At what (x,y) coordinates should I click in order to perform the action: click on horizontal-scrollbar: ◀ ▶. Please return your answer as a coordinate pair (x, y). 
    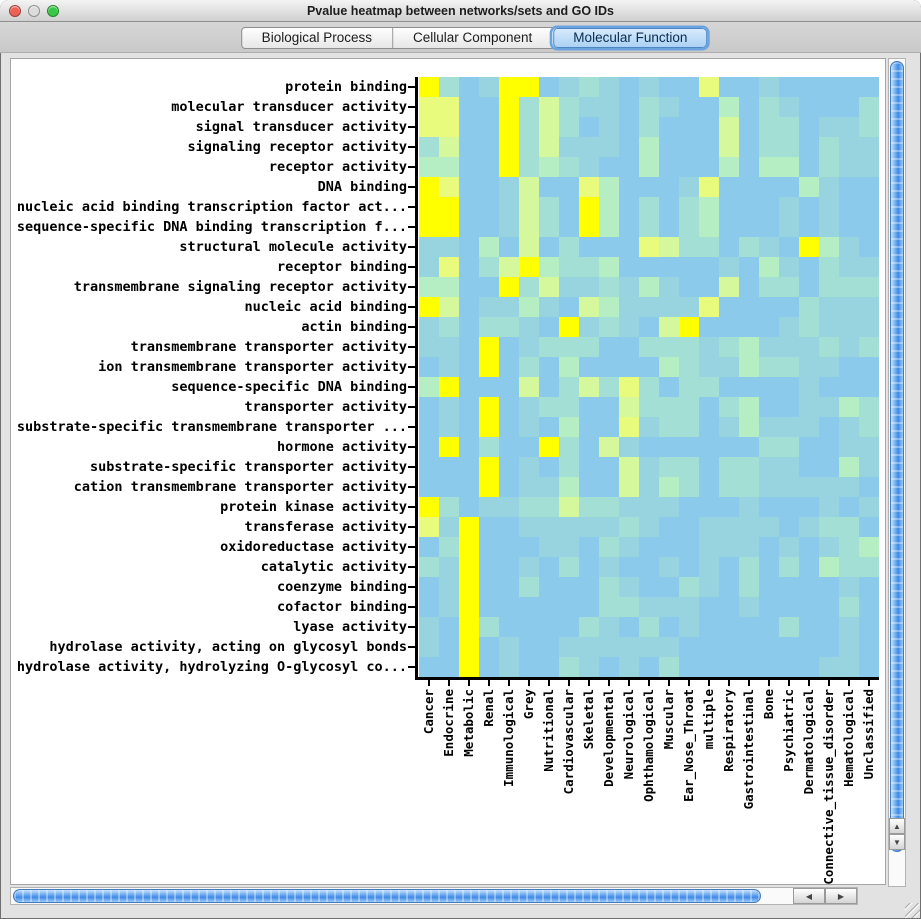
    Looking at the image, I should click on (434, 896).